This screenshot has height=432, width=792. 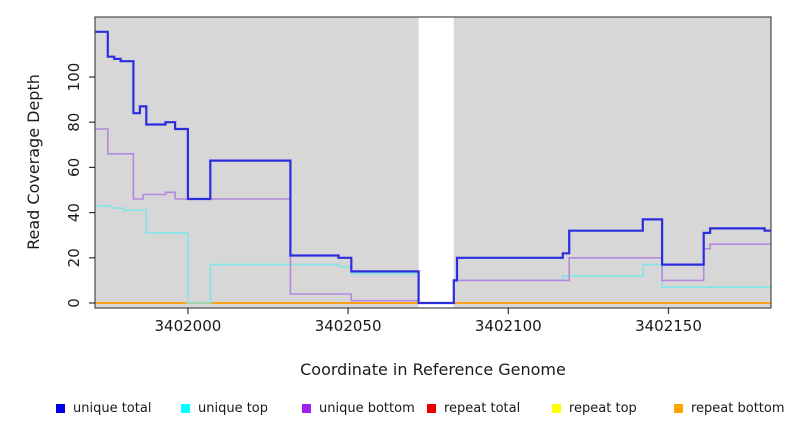 What do you see at coordinates (482, 408) in the screenshot?
I see `legend-label: repeat total` at bounding box center [482, 408].